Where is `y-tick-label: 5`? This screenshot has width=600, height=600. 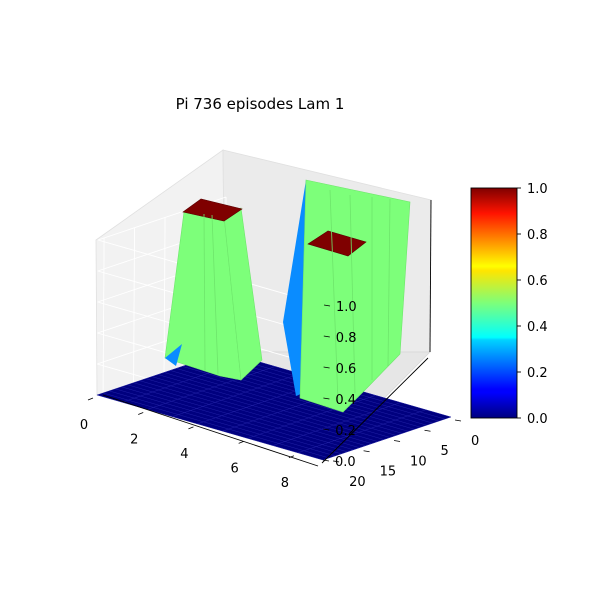 y-tick-label: 5 is located at coordinates (445, 451).